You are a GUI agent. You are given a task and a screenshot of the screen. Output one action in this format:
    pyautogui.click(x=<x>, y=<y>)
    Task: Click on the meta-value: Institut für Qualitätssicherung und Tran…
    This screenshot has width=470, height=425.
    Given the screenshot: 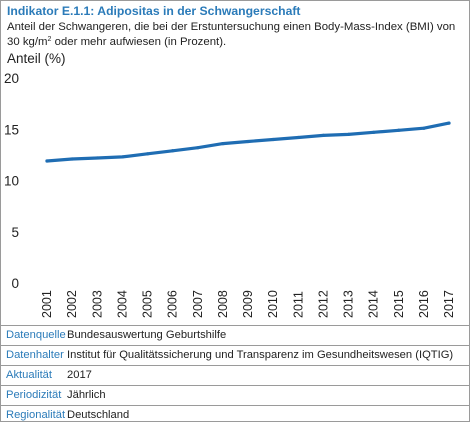 What is the action you would take?
    pyautogui.click(x=260, y=355)
    